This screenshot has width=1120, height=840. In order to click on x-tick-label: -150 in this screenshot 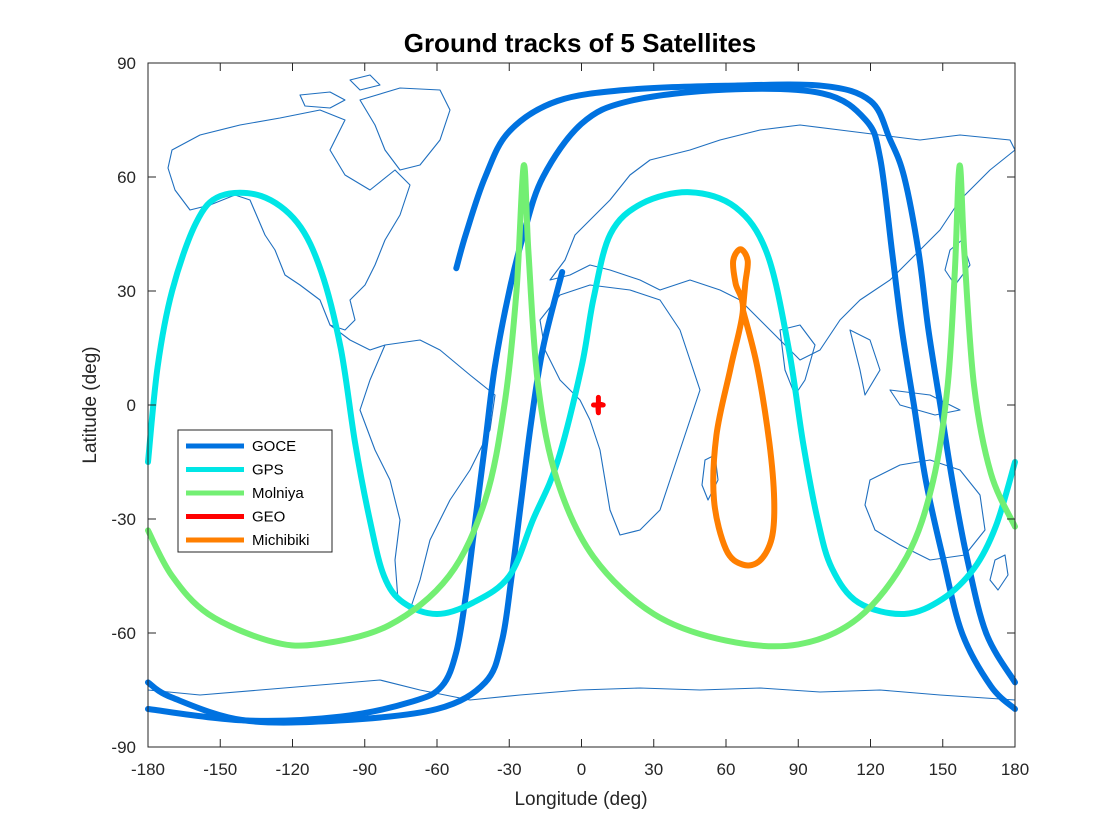, I will do `click(220, 769)`.